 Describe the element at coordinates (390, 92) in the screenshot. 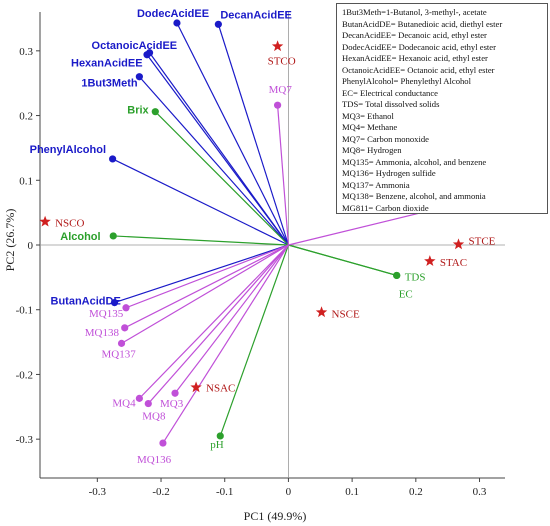

I see `legend-entry: EC= Electrical conductance` at that location.